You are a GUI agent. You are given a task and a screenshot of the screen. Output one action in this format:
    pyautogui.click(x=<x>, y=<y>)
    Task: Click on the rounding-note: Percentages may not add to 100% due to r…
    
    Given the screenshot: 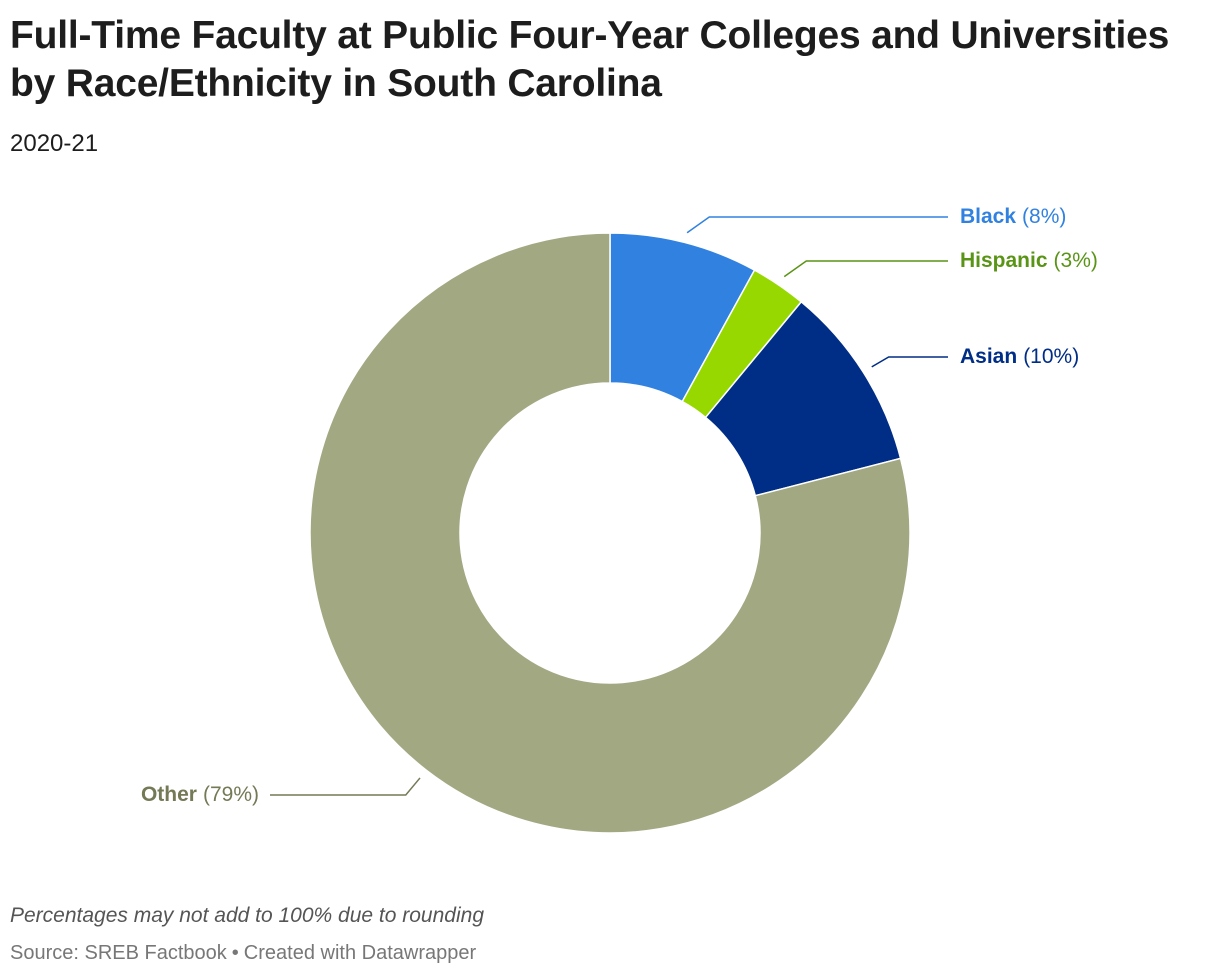 What is the action you would take?
    pyautogui.click(x=247, y=915)
    